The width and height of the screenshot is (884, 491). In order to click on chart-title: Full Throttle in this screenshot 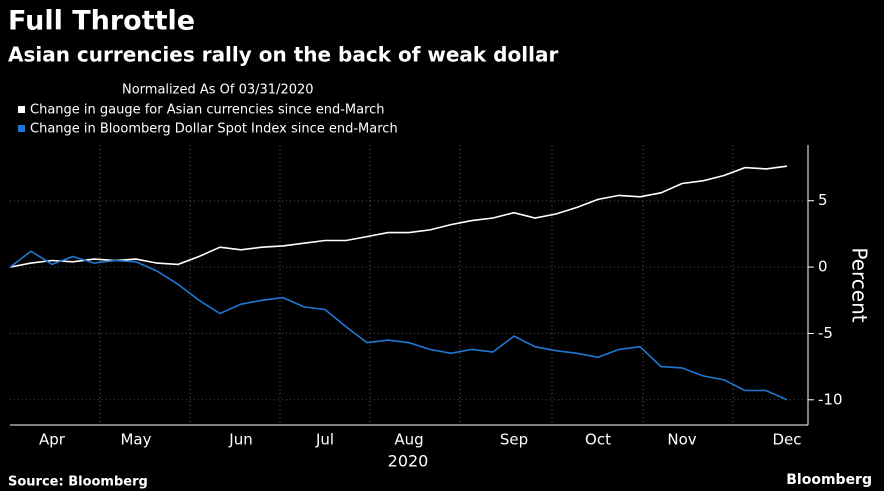, I will do `click(101, 21)`.